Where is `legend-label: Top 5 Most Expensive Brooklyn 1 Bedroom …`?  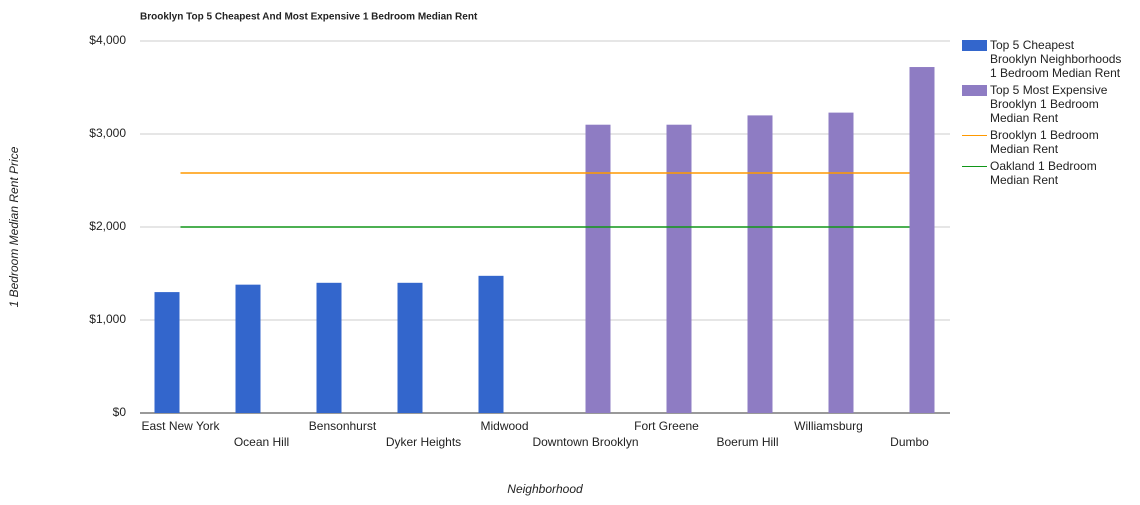
legend-label: Top 5 Most Expensive Brooklyn 1 Bedroom … is located at coordinates (1049, 104).